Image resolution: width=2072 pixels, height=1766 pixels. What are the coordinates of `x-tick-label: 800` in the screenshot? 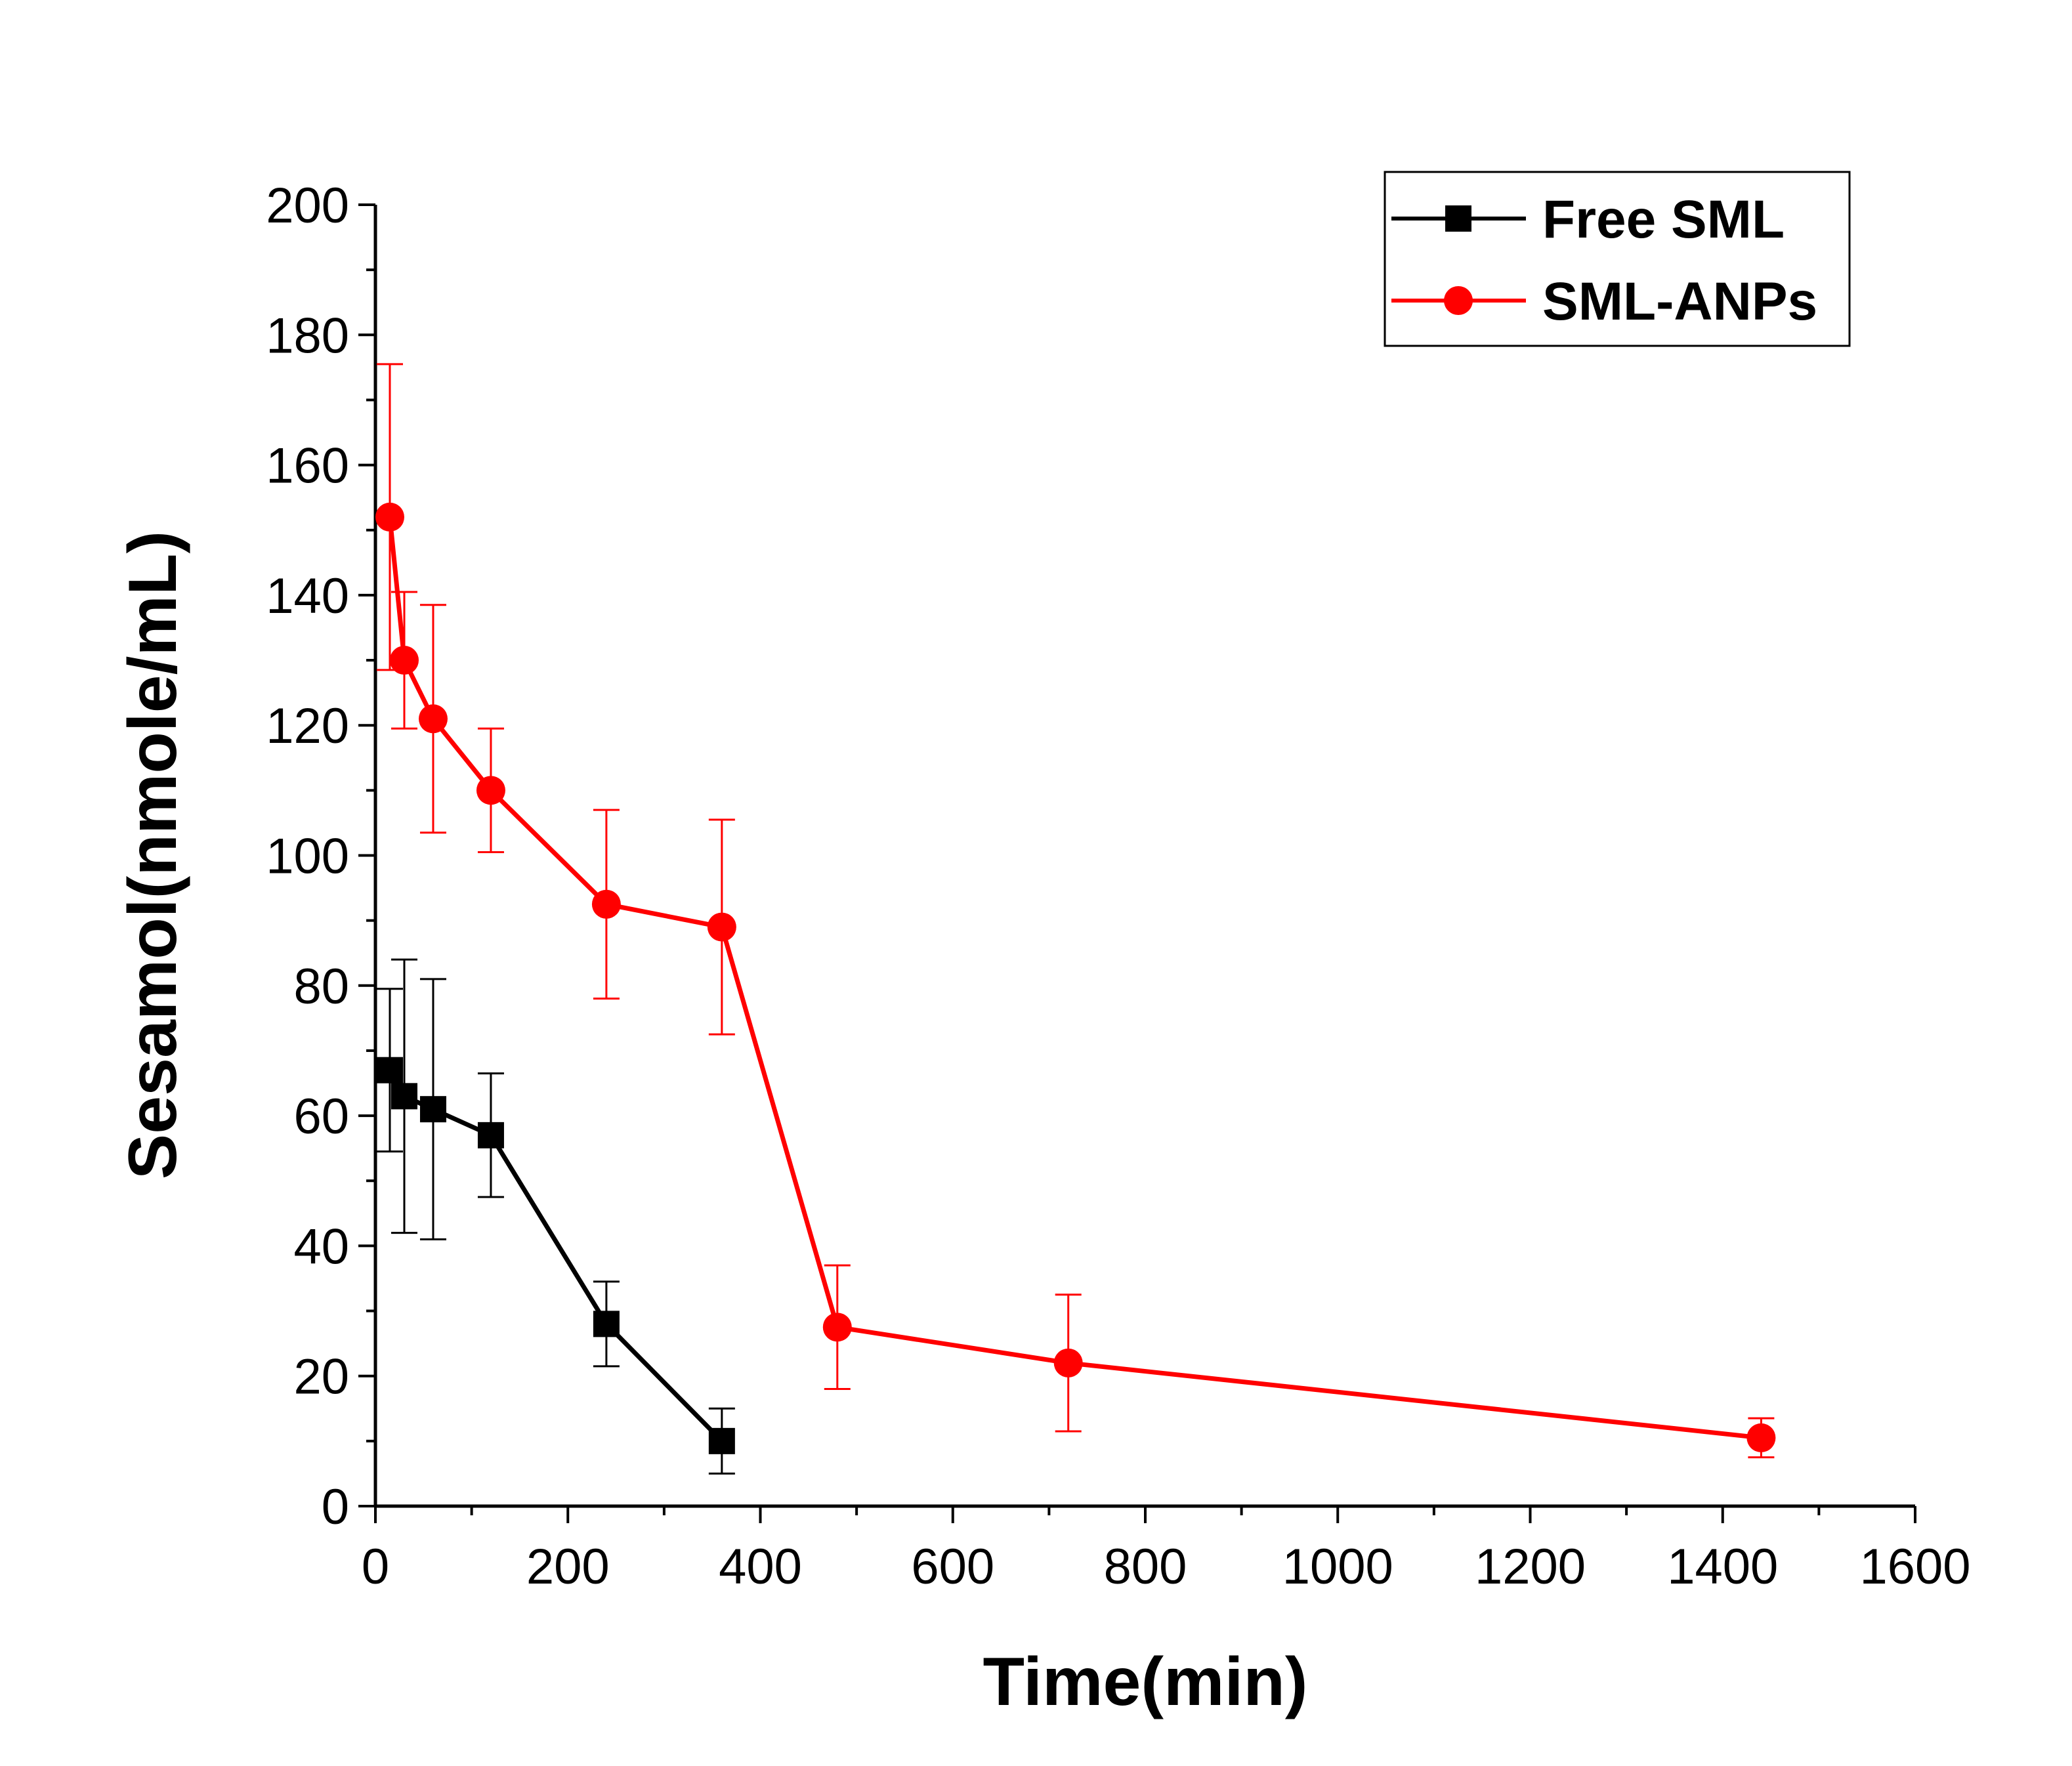 It's located at (1146, 1567).